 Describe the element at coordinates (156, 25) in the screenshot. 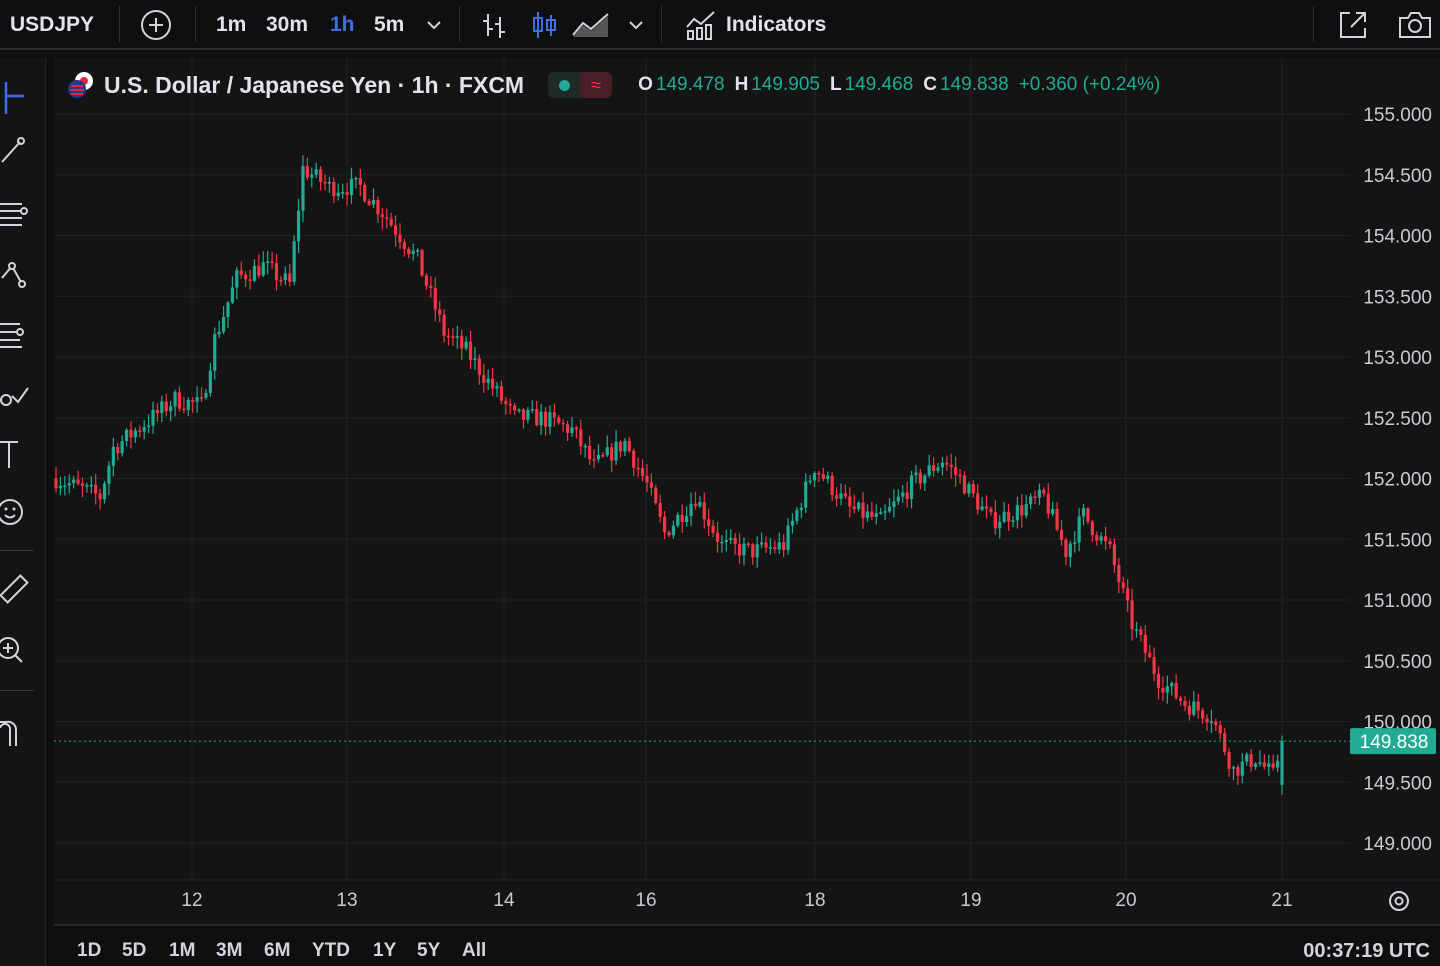

I see `compare-symbol-button` at that location.